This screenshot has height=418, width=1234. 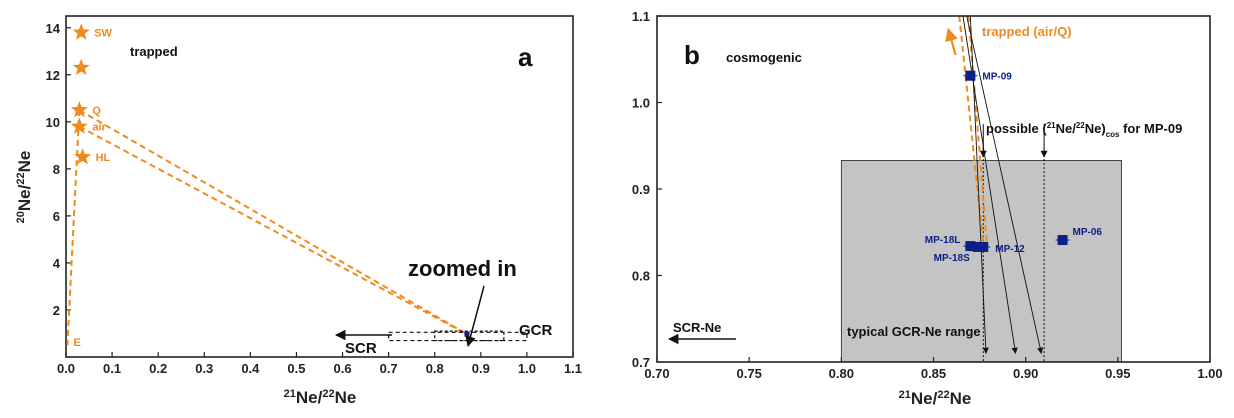 I want to click on x-tick-label: 0.2, so click(x=158, y=368).